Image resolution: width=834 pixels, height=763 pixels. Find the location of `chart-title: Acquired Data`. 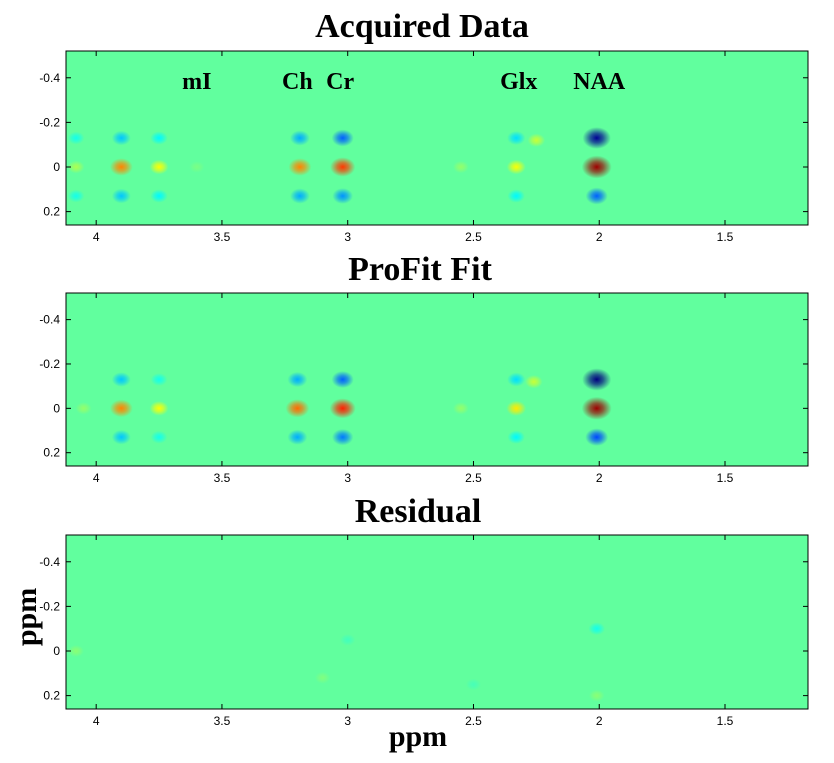

chart-title: Acquired Data is located at coordinates (422, 26).